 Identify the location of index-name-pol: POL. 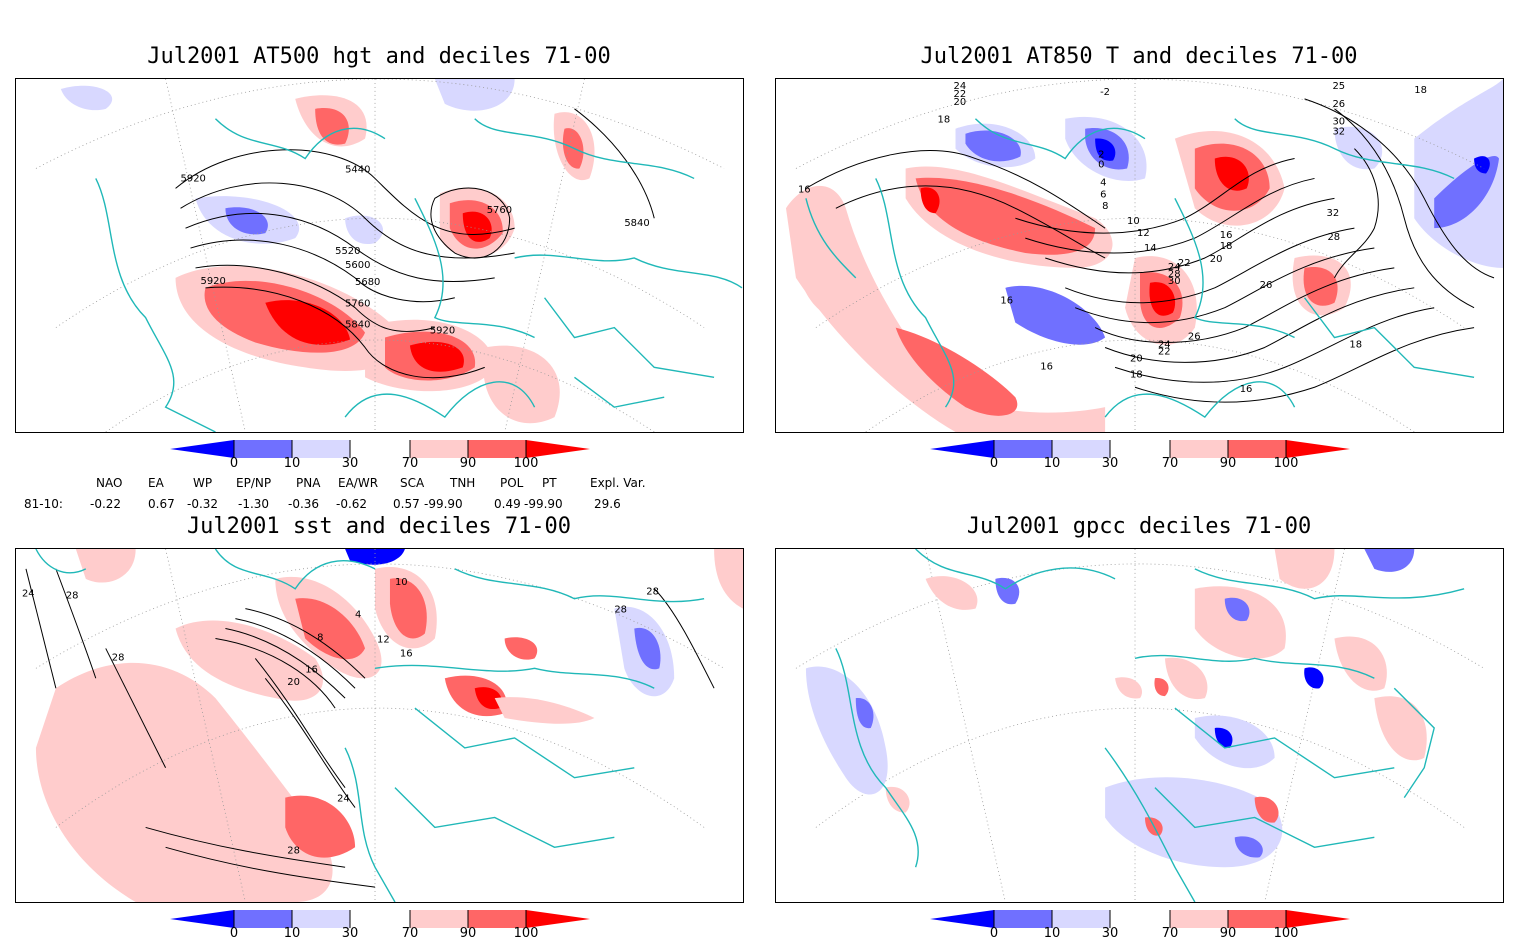
(512, 483).